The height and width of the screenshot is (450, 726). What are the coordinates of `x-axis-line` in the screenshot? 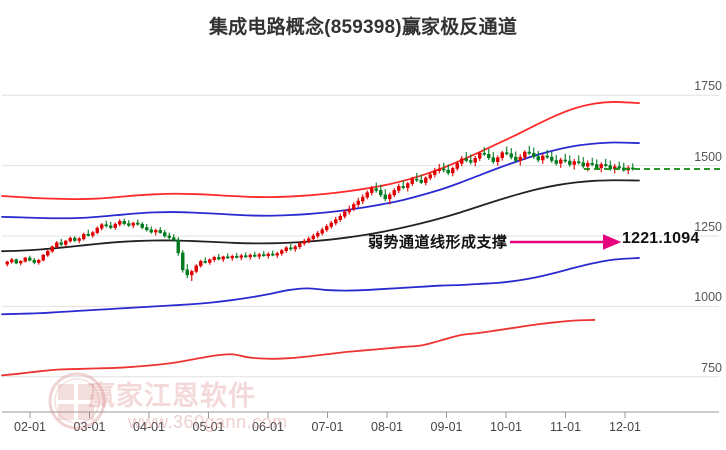 It's located at (360, 414).